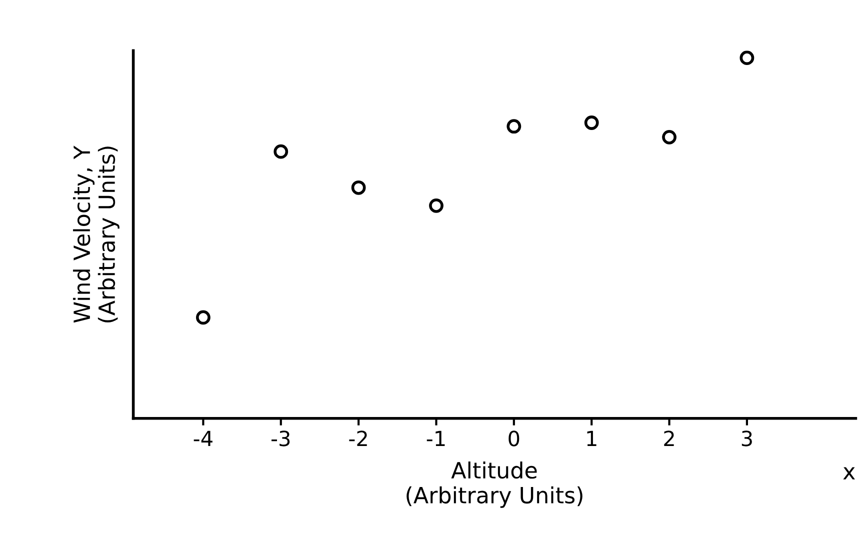 Image resolution: width=860 pixels, height=533 pixels. I want to click on text: x, so click(849, 473).